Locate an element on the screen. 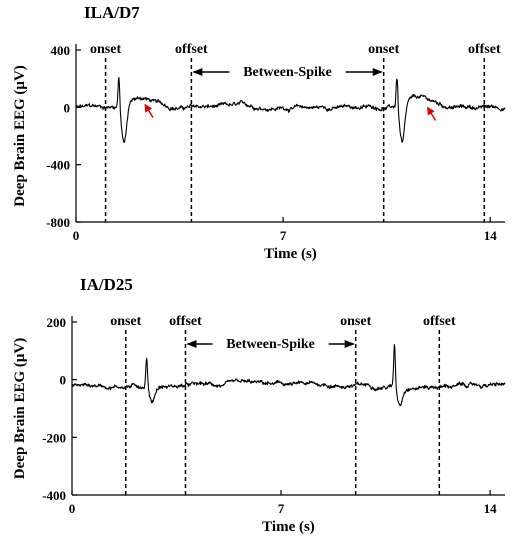  y-tick-label: 200 is located at coordinates (57, 322).